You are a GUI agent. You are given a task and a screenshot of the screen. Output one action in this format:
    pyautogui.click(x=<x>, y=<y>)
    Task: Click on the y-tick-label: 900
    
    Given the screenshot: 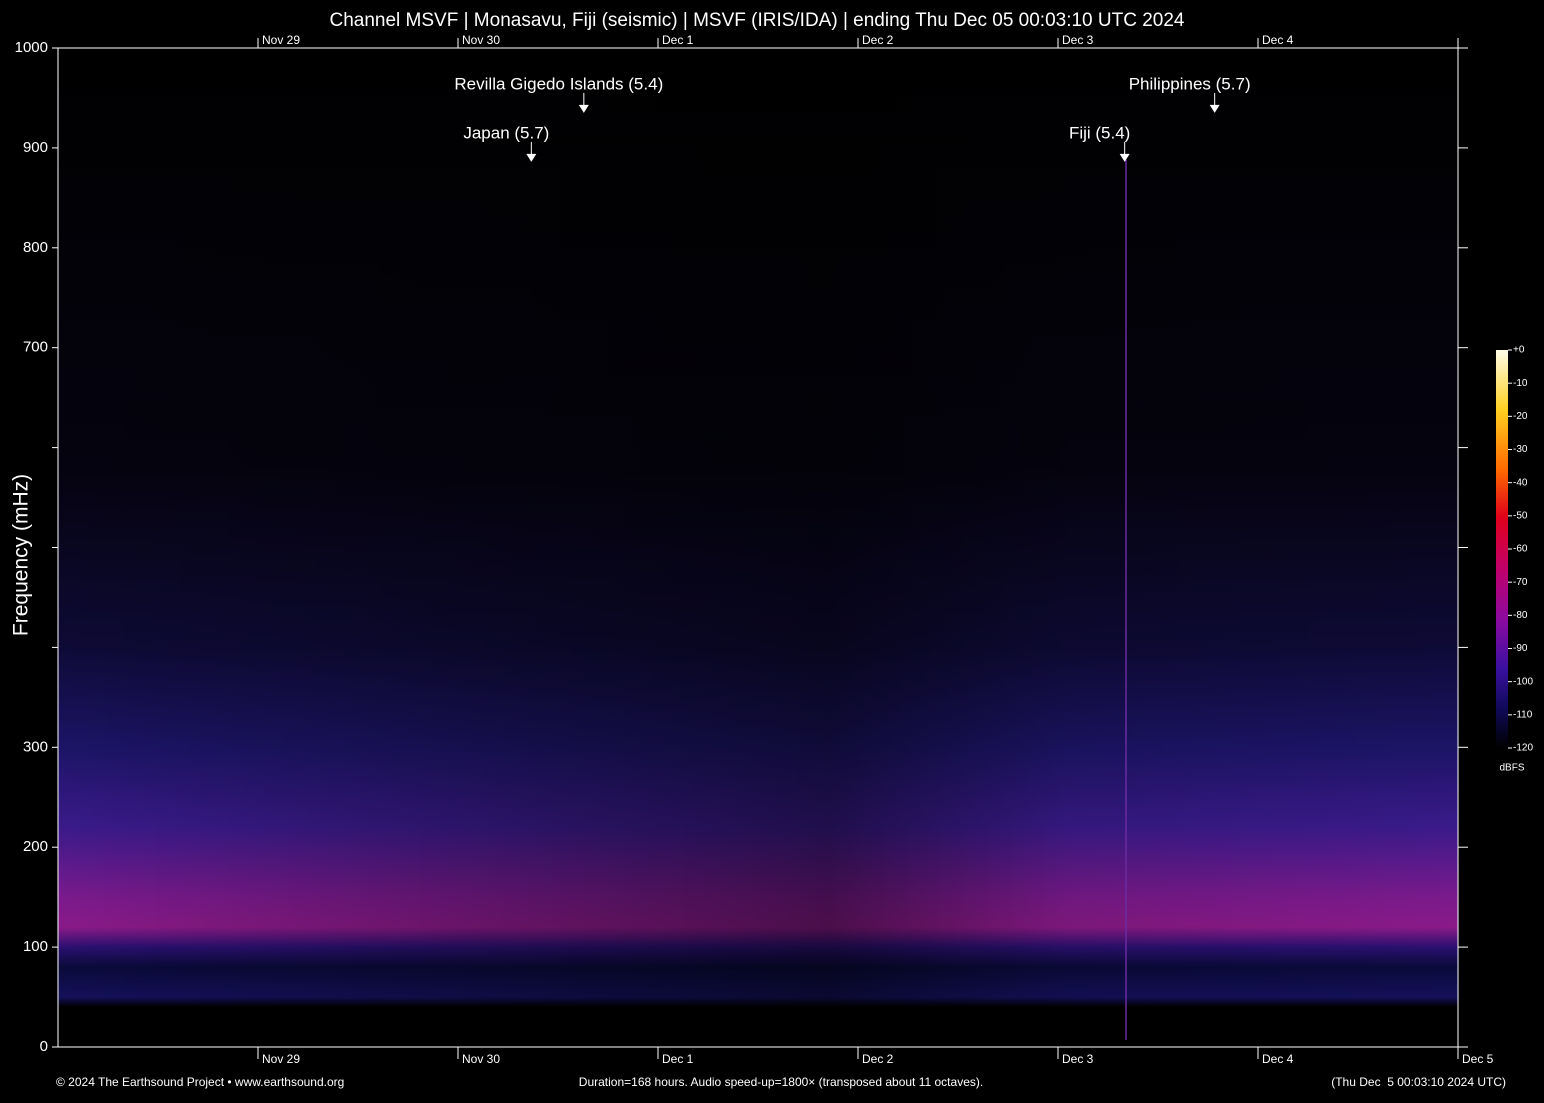 What is the action you would take?
    pyautogui.click(x=35, y=147)
    